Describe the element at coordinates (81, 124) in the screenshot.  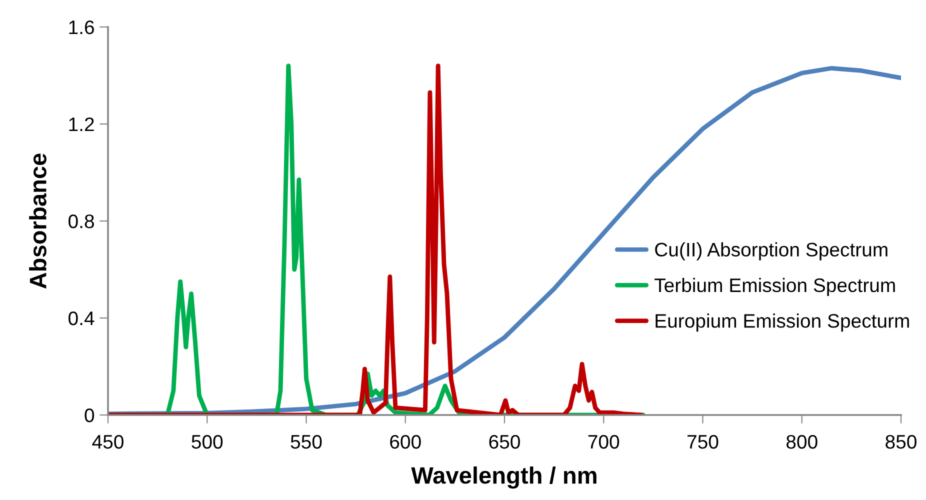
I see `y-tick-label: 1.2` at that location.